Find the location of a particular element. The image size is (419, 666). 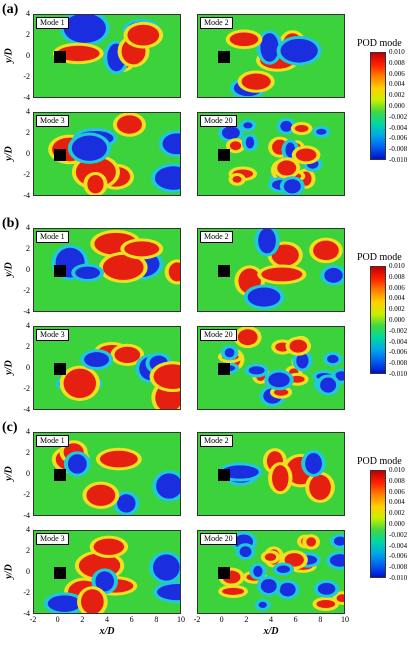

colorbar-tick-label: -0.010 is located at coordinates (398, 160).